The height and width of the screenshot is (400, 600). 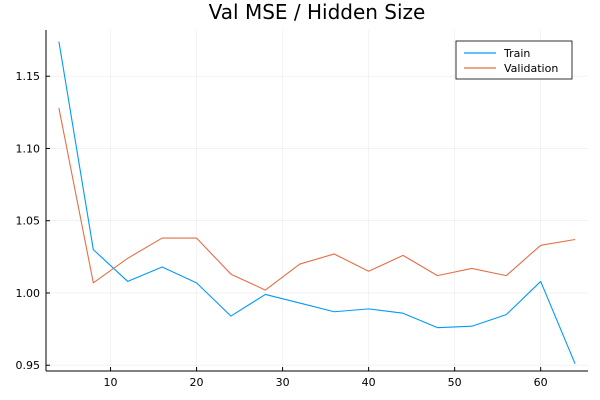 I want to click on legend: Train Validation, so click(x=514, y=60).